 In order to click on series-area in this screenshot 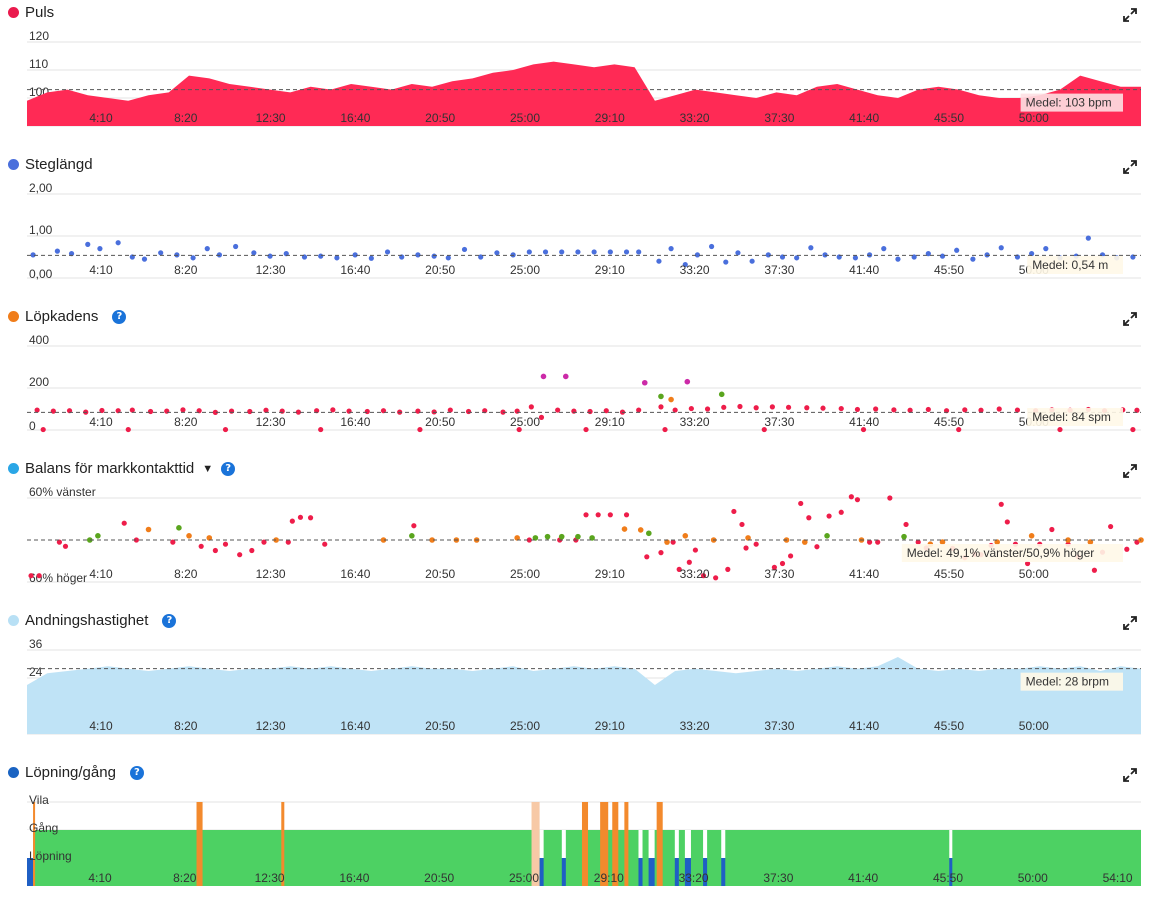, I will do `click(584, 93)`.